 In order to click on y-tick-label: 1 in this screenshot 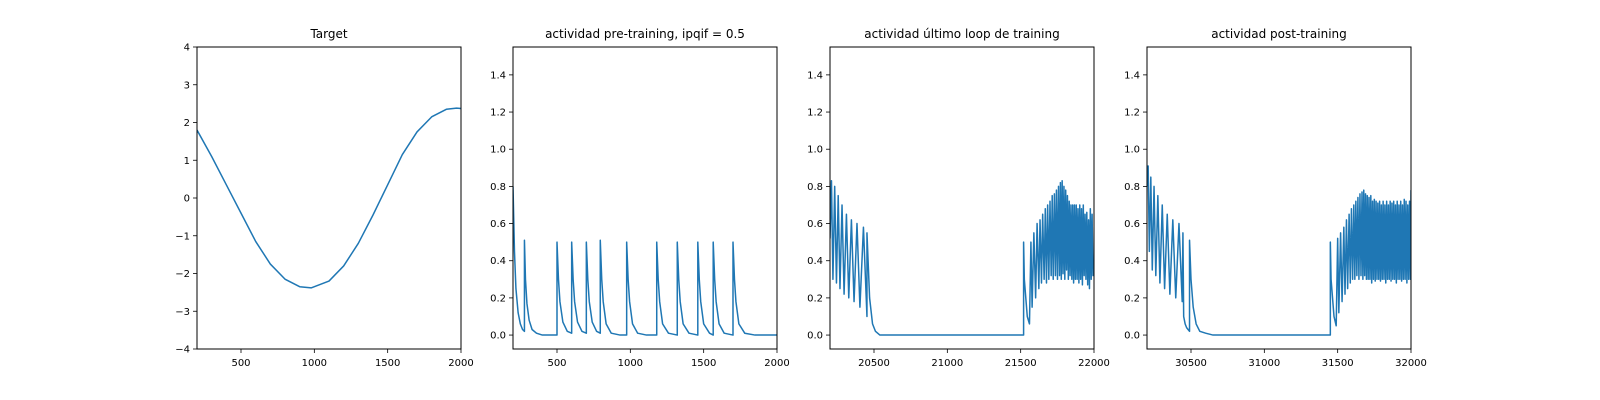, I will do `click(187, 161)`.